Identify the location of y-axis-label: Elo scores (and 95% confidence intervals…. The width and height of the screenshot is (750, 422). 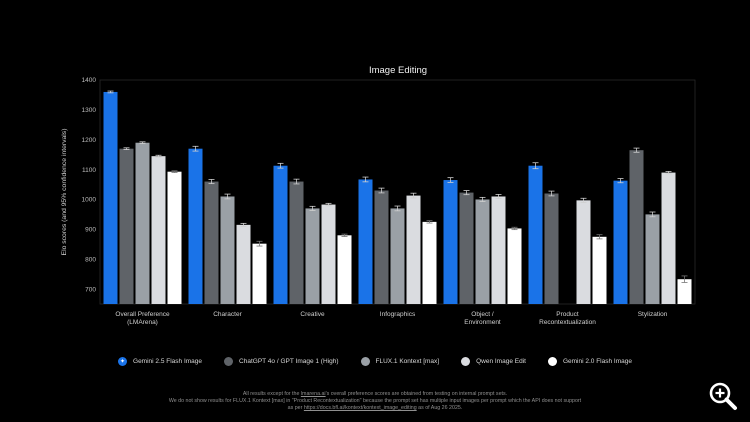
(64, 192).